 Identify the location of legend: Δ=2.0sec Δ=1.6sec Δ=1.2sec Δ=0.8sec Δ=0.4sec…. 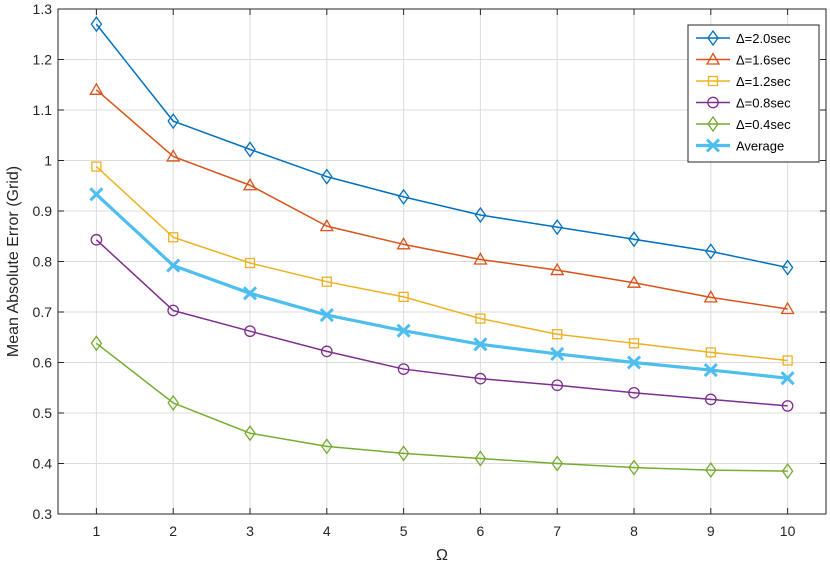
(753, 93).